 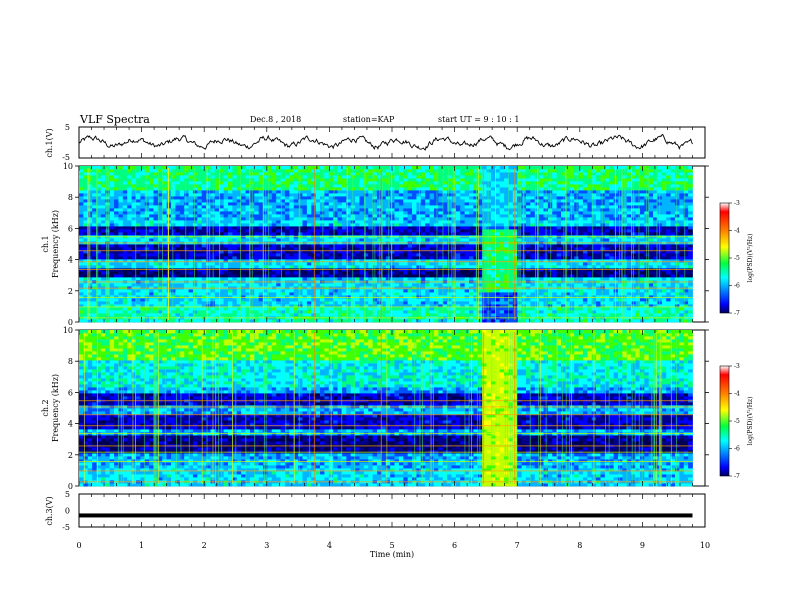 What do you see at coordinates (385, 142) in the screenshot?
I see `ch1-waveform-line` at bounding box center [385, 142].